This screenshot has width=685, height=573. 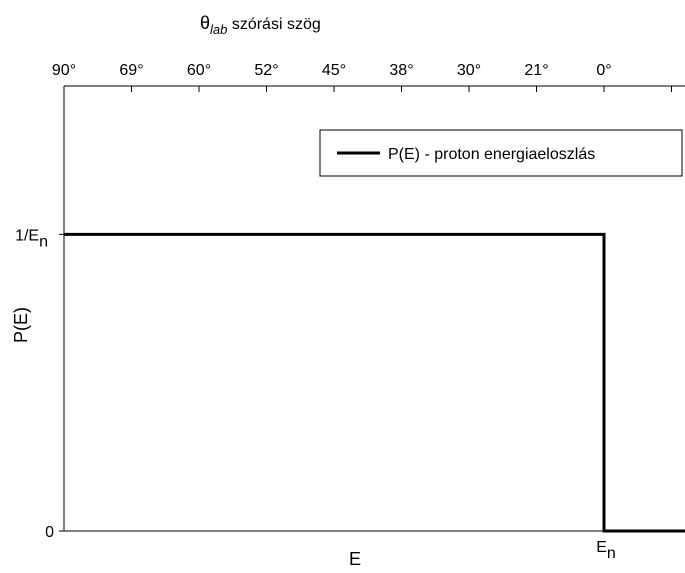 What do you see at coordinates (49, 532) in the screenshot?
I see `y-tick-label: 0` at bounding box center [49, 532].